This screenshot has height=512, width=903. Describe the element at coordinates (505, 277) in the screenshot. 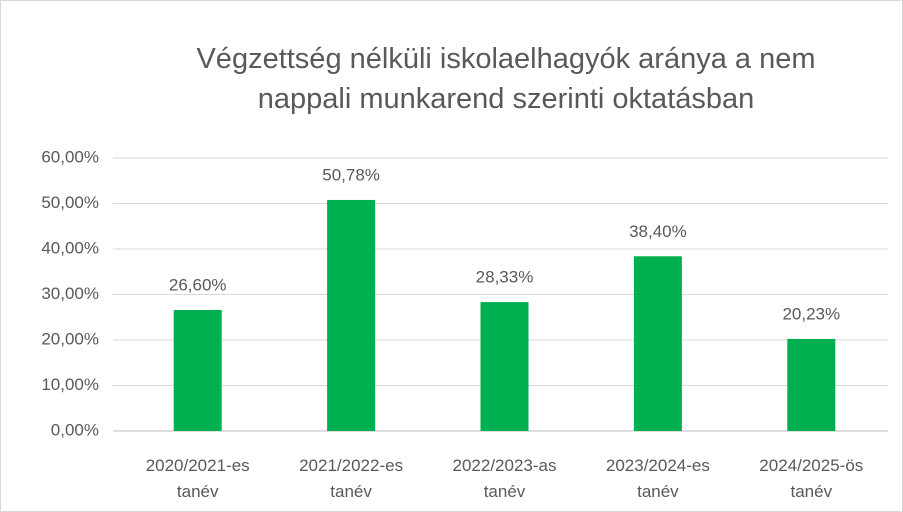

I see `data-label: 28,33%` at that location.